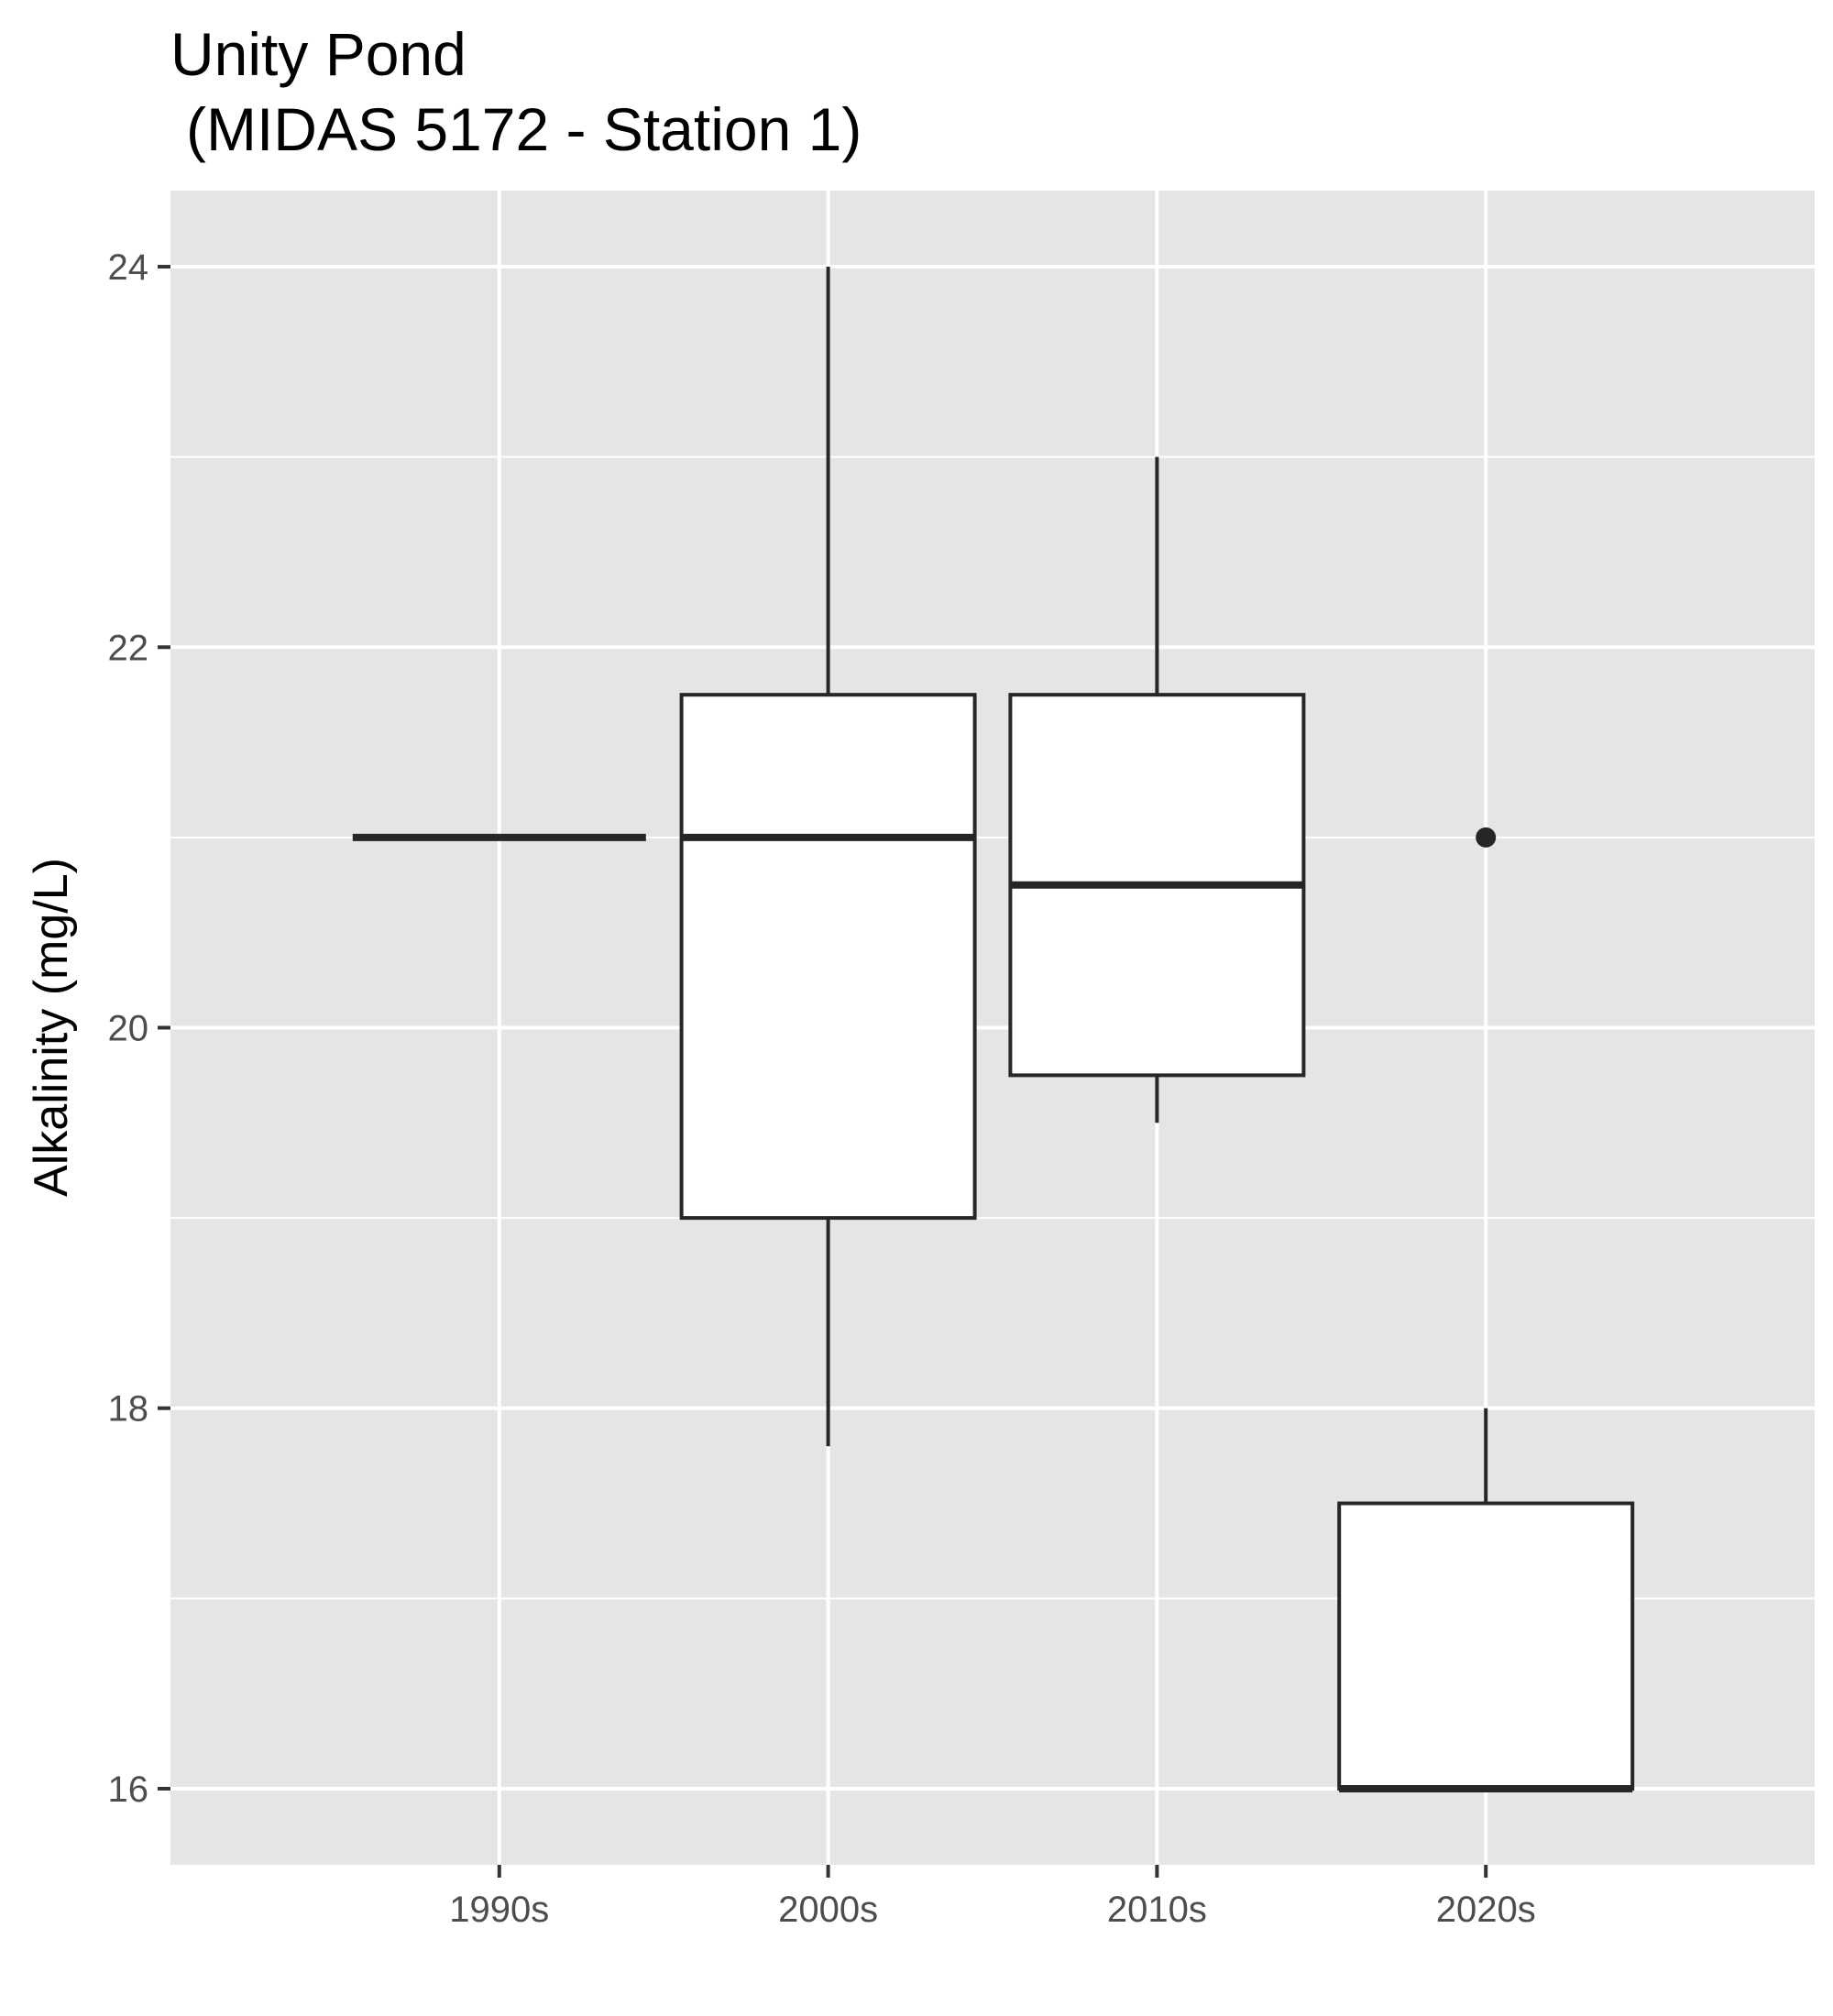 The height and width of the screenshot is (2016, 1833). What do you see at coordinates (524, 129) in the screenshot?
I see `chart-title-line2: (MIDAS 5172 - Station 1)` at bounding box center [524, 129].